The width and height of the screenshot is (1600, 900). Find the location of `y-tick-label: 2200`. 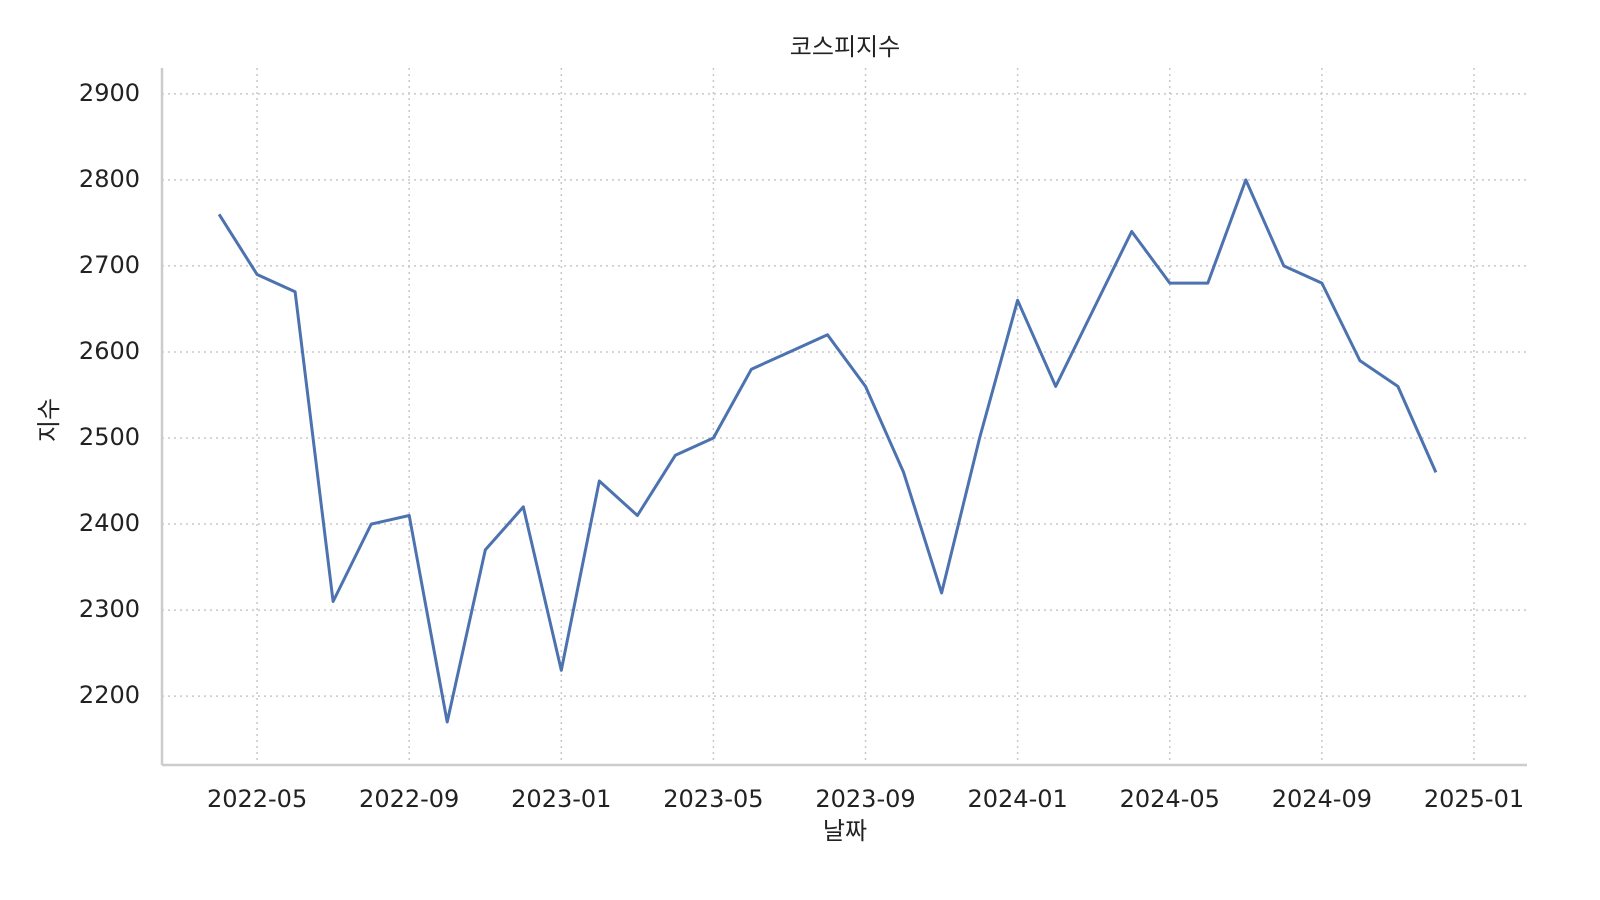

y-tick-label: 2200 is located at coordinates (109, 695).